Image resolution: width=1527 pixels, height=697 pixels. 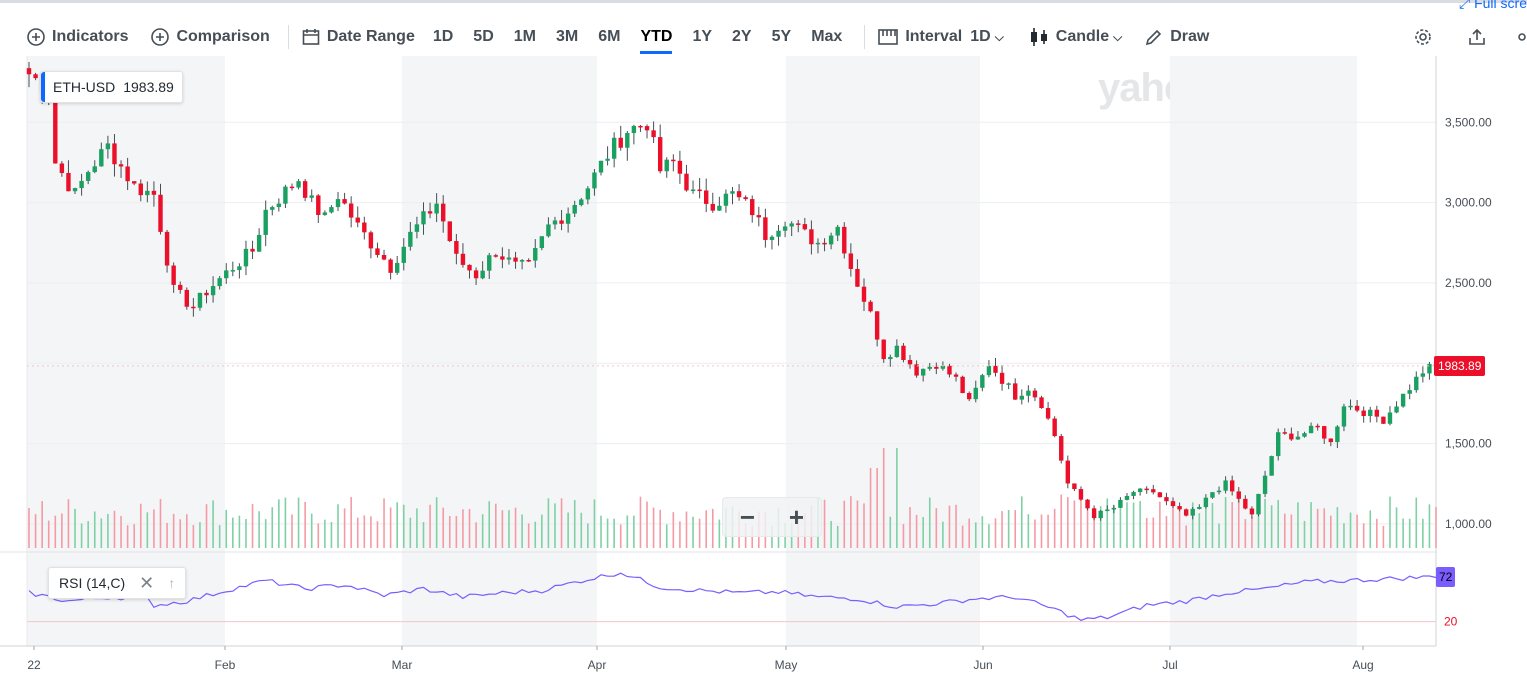 I want to click on range-tab-5y: 5Y, so click(x=781, y=36).